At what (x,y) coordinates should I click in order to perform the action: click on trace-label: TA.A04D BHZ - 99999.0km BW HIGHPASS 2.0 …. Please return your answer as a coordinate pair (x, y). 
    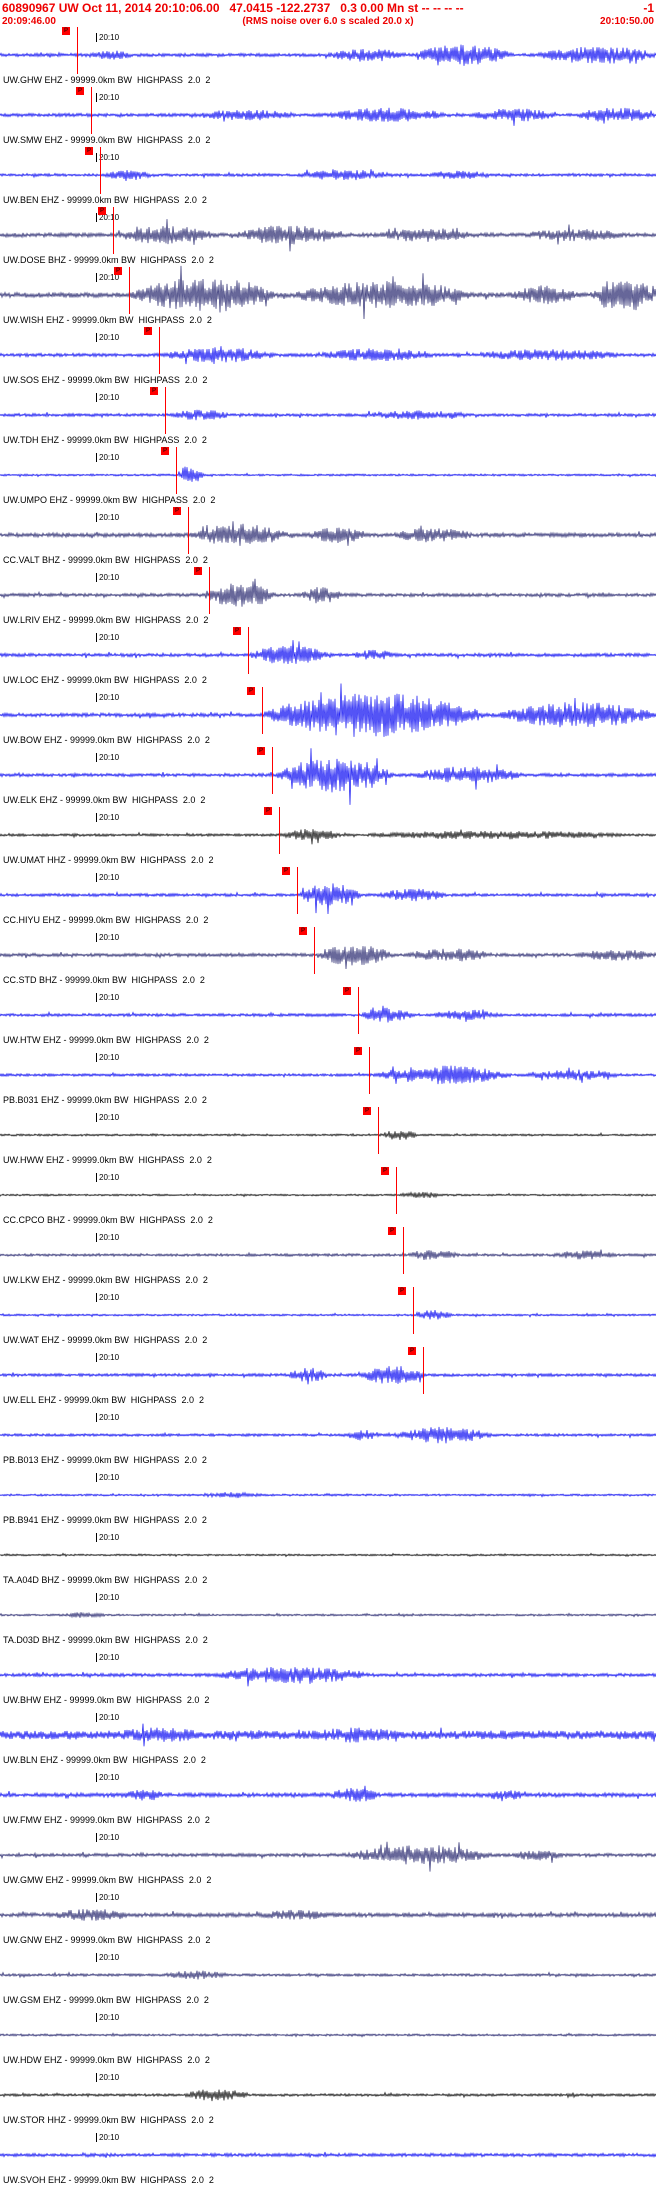
    Looking at the image, I should click on (105, 1580).